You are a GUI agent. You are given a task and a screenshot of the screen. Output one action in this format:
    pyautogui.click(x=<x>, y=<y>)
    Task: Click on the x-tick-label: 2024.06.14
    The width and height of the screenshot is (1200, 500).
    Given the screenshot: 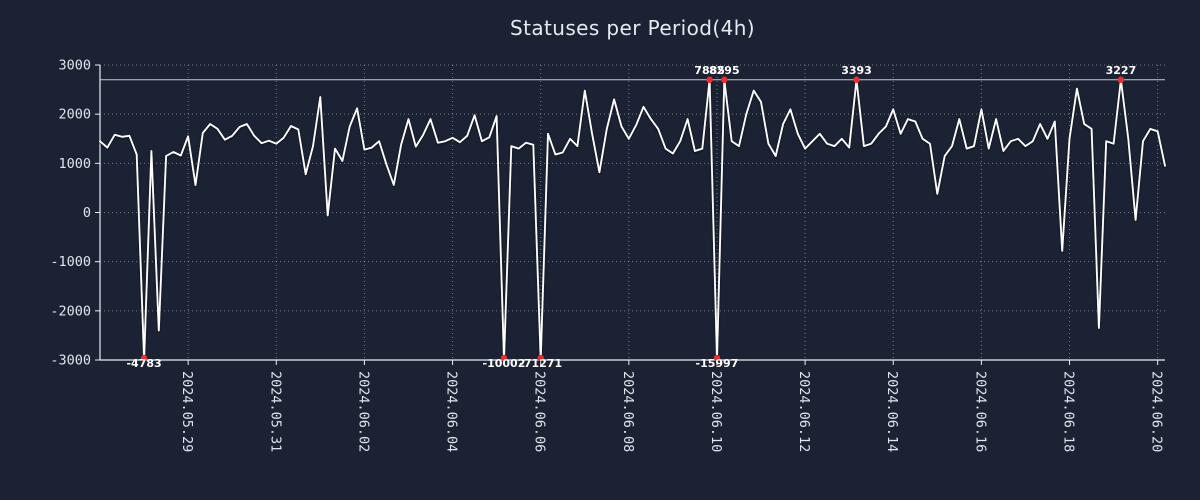 What is the action you would take?
    pyautogui.click(x=892, y=411)
    